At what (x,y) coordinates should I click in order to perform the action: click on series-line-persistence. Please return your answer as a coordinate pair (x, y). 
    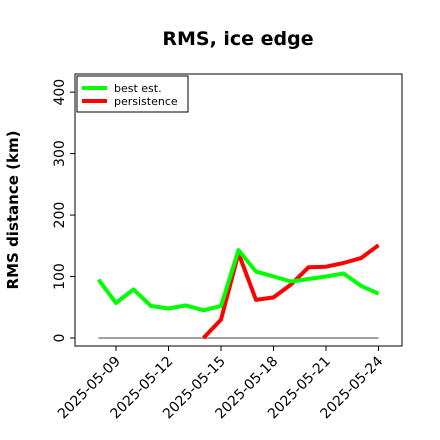
    Looking at the image, I should click on (291, 291).